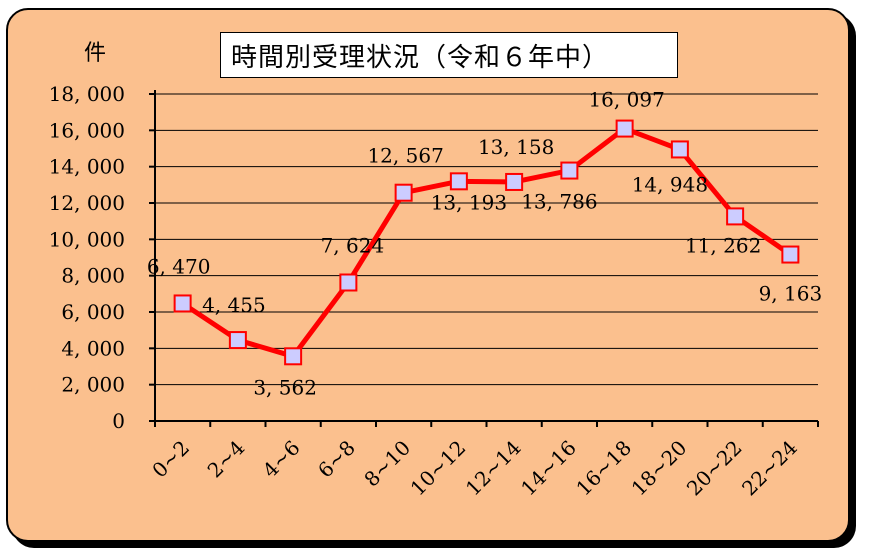 This screenshot has height=557, width=875. I want to click on data-label: 12, 567, so click(405, 156).